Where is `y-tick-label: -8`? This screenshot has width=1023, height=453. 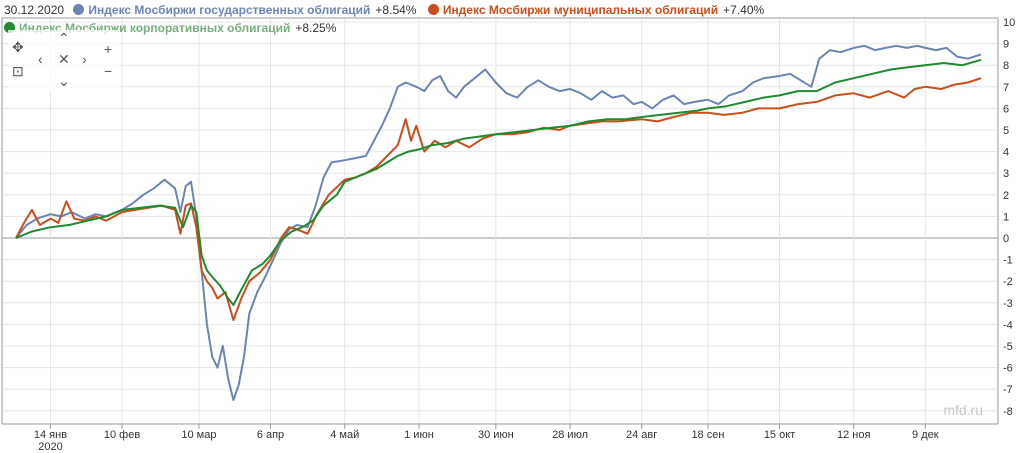 y-tick-label: -8 is located at coordinates (1008, 412).